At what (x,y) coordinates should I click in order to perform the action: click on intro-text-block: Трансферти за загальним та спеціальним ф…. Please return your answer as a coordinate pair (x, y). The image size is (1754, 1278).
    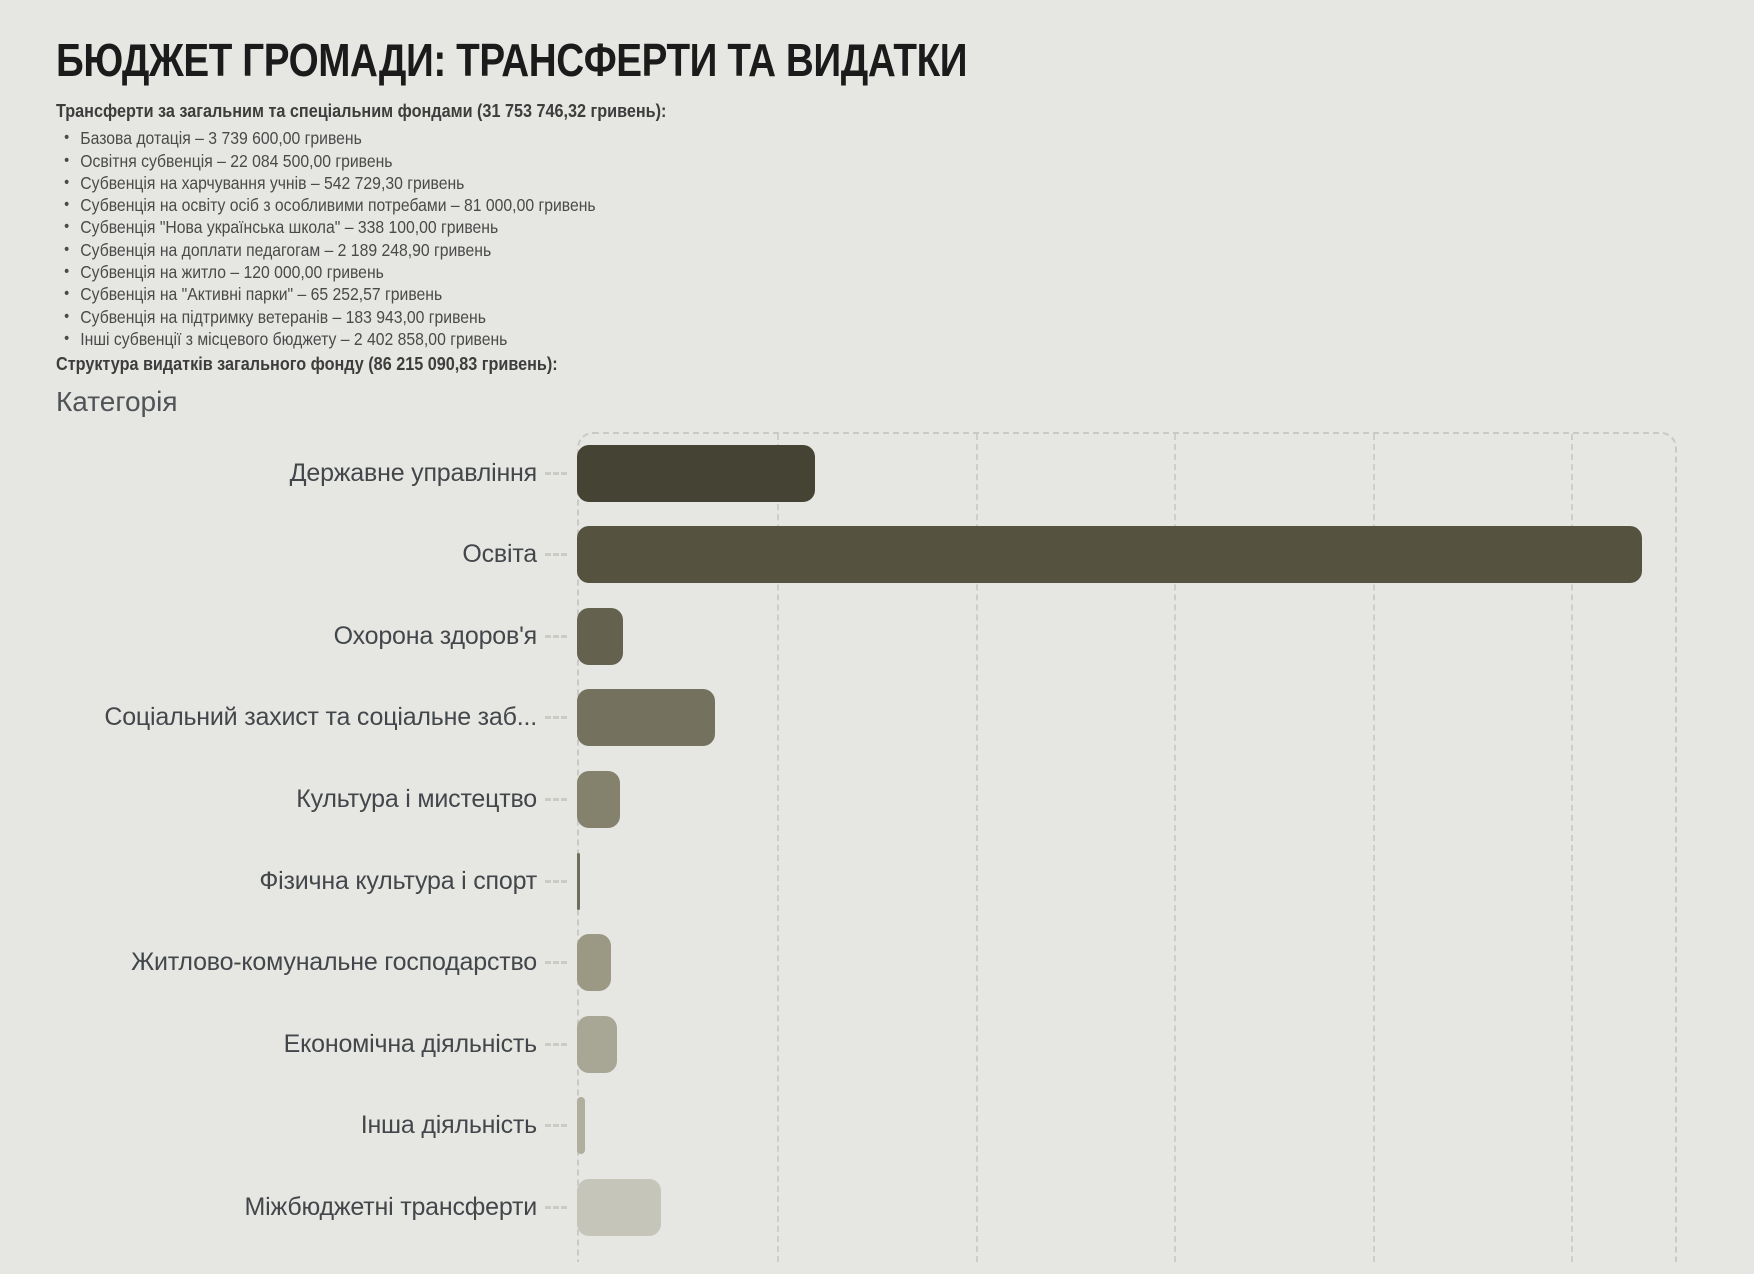
    Looking at the image, I should click on (398, 237).